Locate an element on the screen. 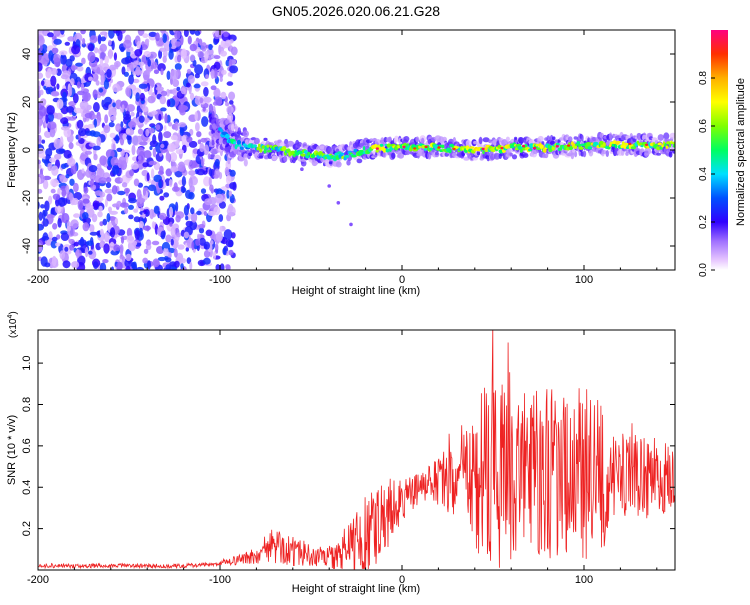 This screenshot has width=750, height=605. snr-y-tick-label: 1.0 is located at coordinates (27, 362).